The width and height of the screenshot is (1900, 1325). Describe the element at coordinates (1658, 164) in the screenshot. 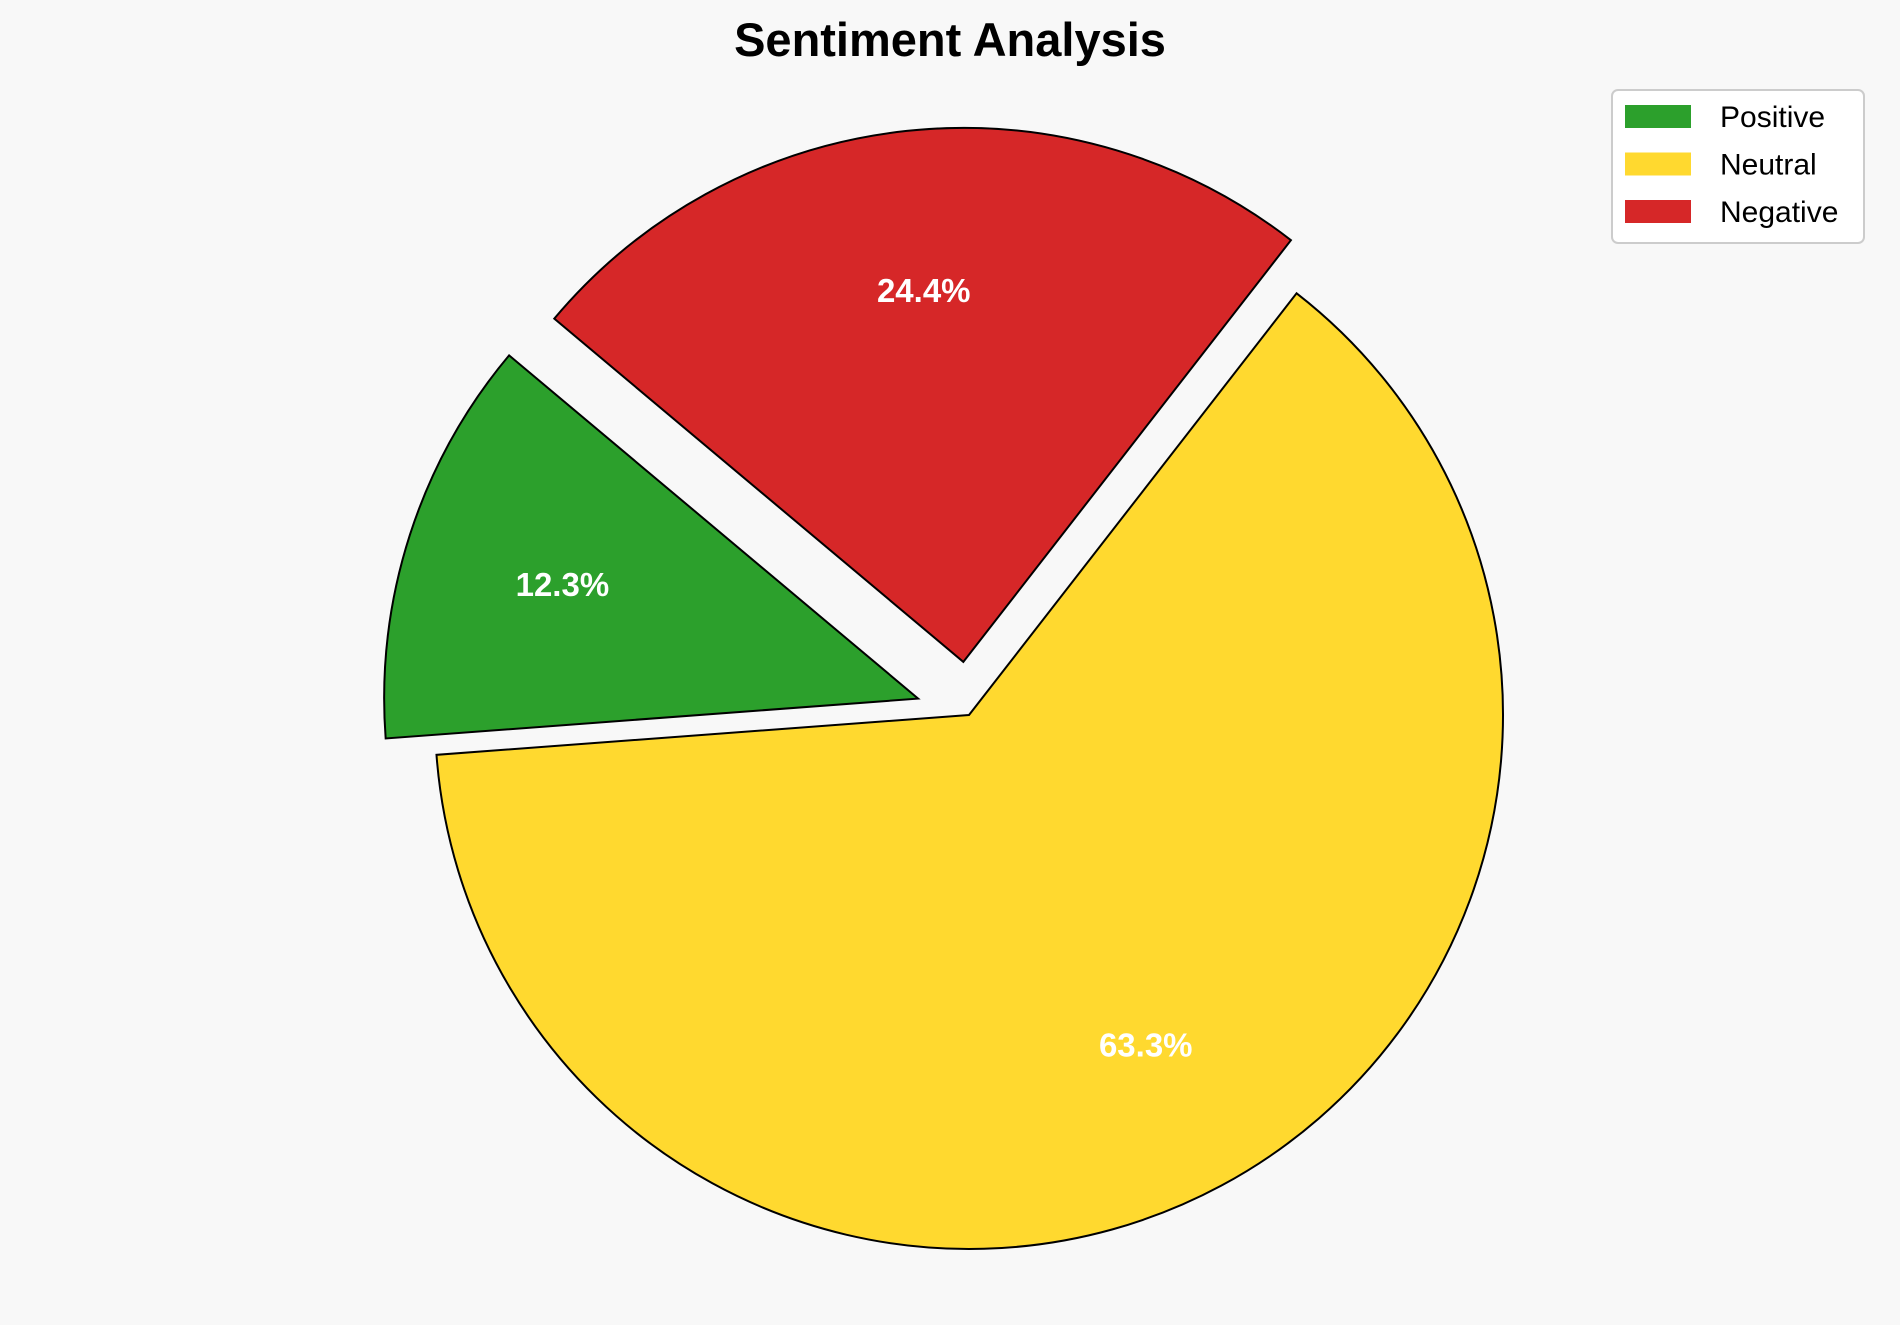

I see `legend-swatch-neutral` at that location.